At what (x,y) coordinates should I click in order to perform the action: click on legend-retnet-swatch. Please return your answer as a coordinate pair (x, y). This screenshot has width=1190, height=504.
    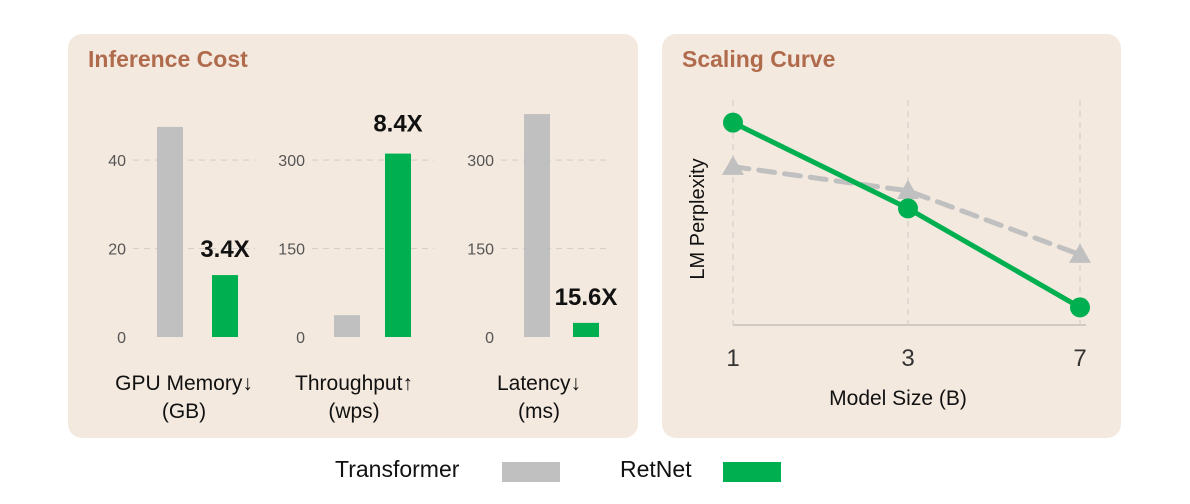
    Looking at the image, I should click on (752, 472).